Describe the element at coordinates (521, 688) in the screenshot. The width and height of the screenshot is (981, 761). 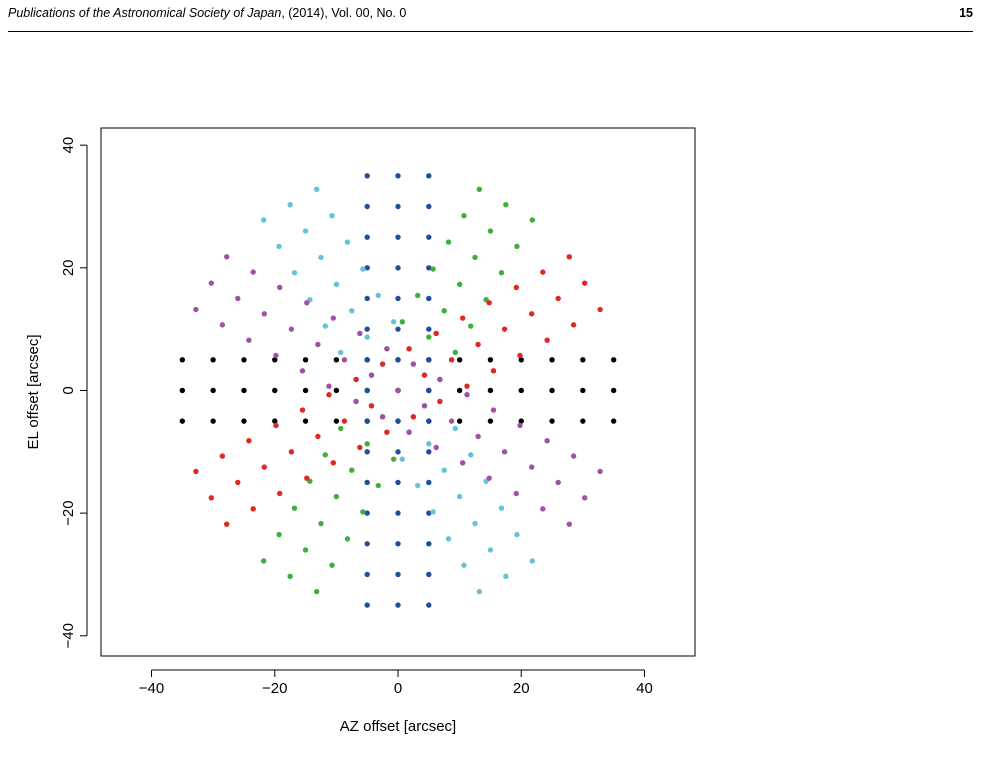
I see `x-tick-label: 20` at that location.